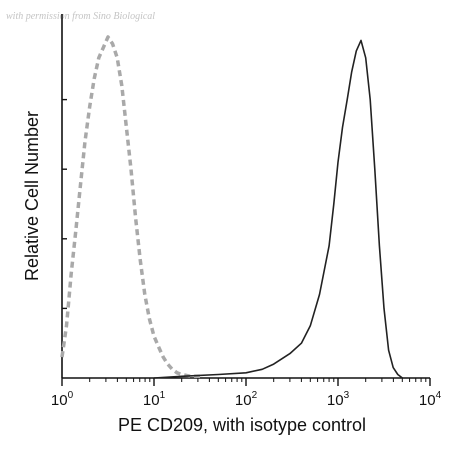 The width and height of the screenshot is (450, 470). Describe the element at coordinates (430, 399) in the screenshot. I see `x-tick-label-4: 10⁴` at that location.